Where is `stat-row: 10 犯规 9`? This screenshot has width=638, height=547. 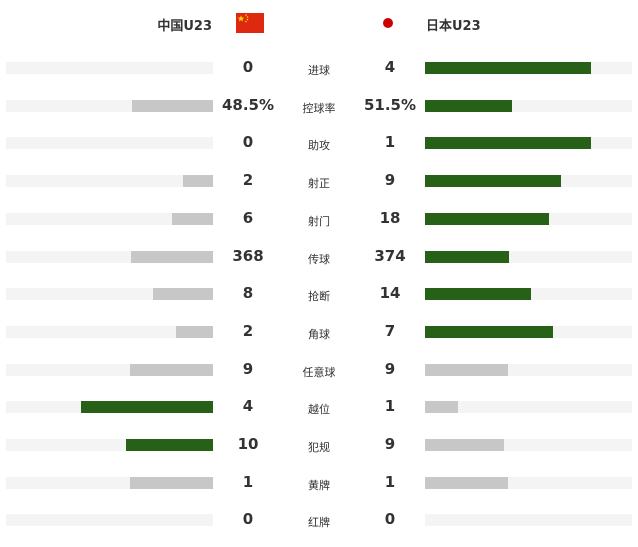
stat-row: 10 犯规 9 is located at coordinates (319, 445).